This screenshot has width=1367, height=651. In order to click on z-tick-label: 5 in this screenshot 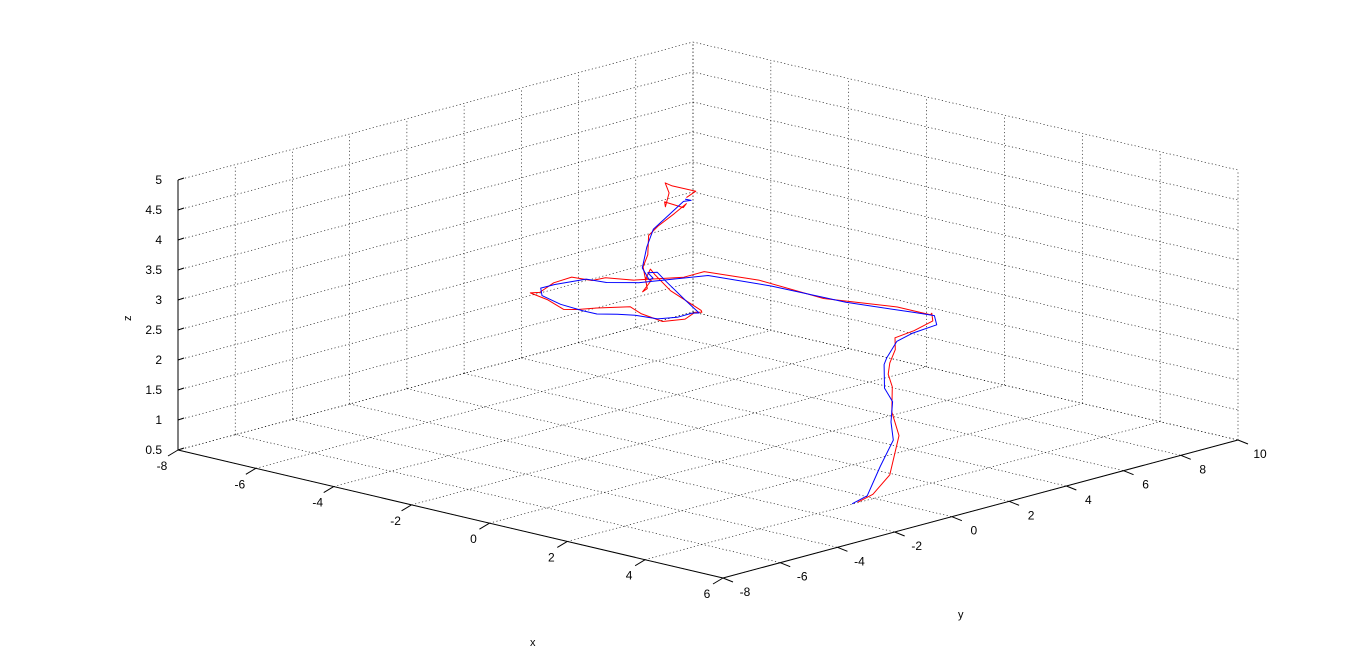, I will do `click(158, 180)`.